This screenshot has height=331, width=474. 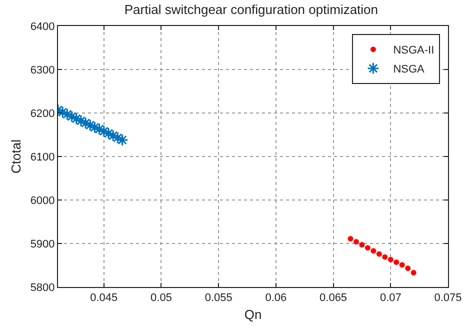 What do you see at coordinates (391, 298) in the screenshot?
I see `x-tick-label: 0.07` at bounding box center [391, 298].